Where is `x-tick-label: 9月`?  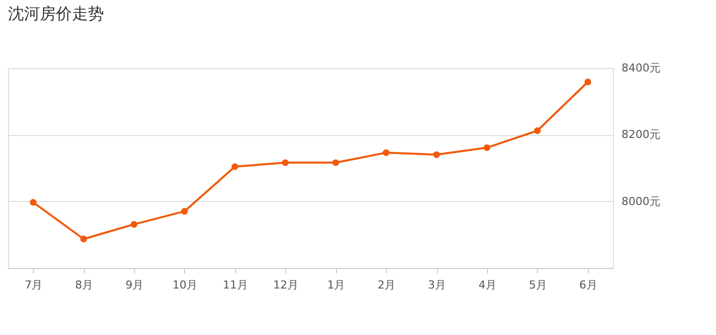 x-tick-label: 9月 is located at coordinates (135, 285).